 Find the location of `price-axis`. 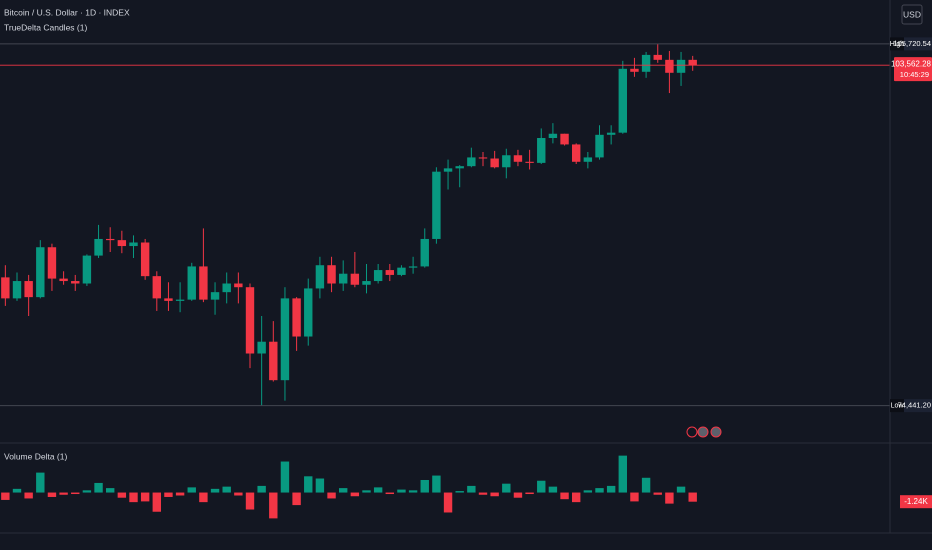

price-axis is located at coordinates (911, 266).